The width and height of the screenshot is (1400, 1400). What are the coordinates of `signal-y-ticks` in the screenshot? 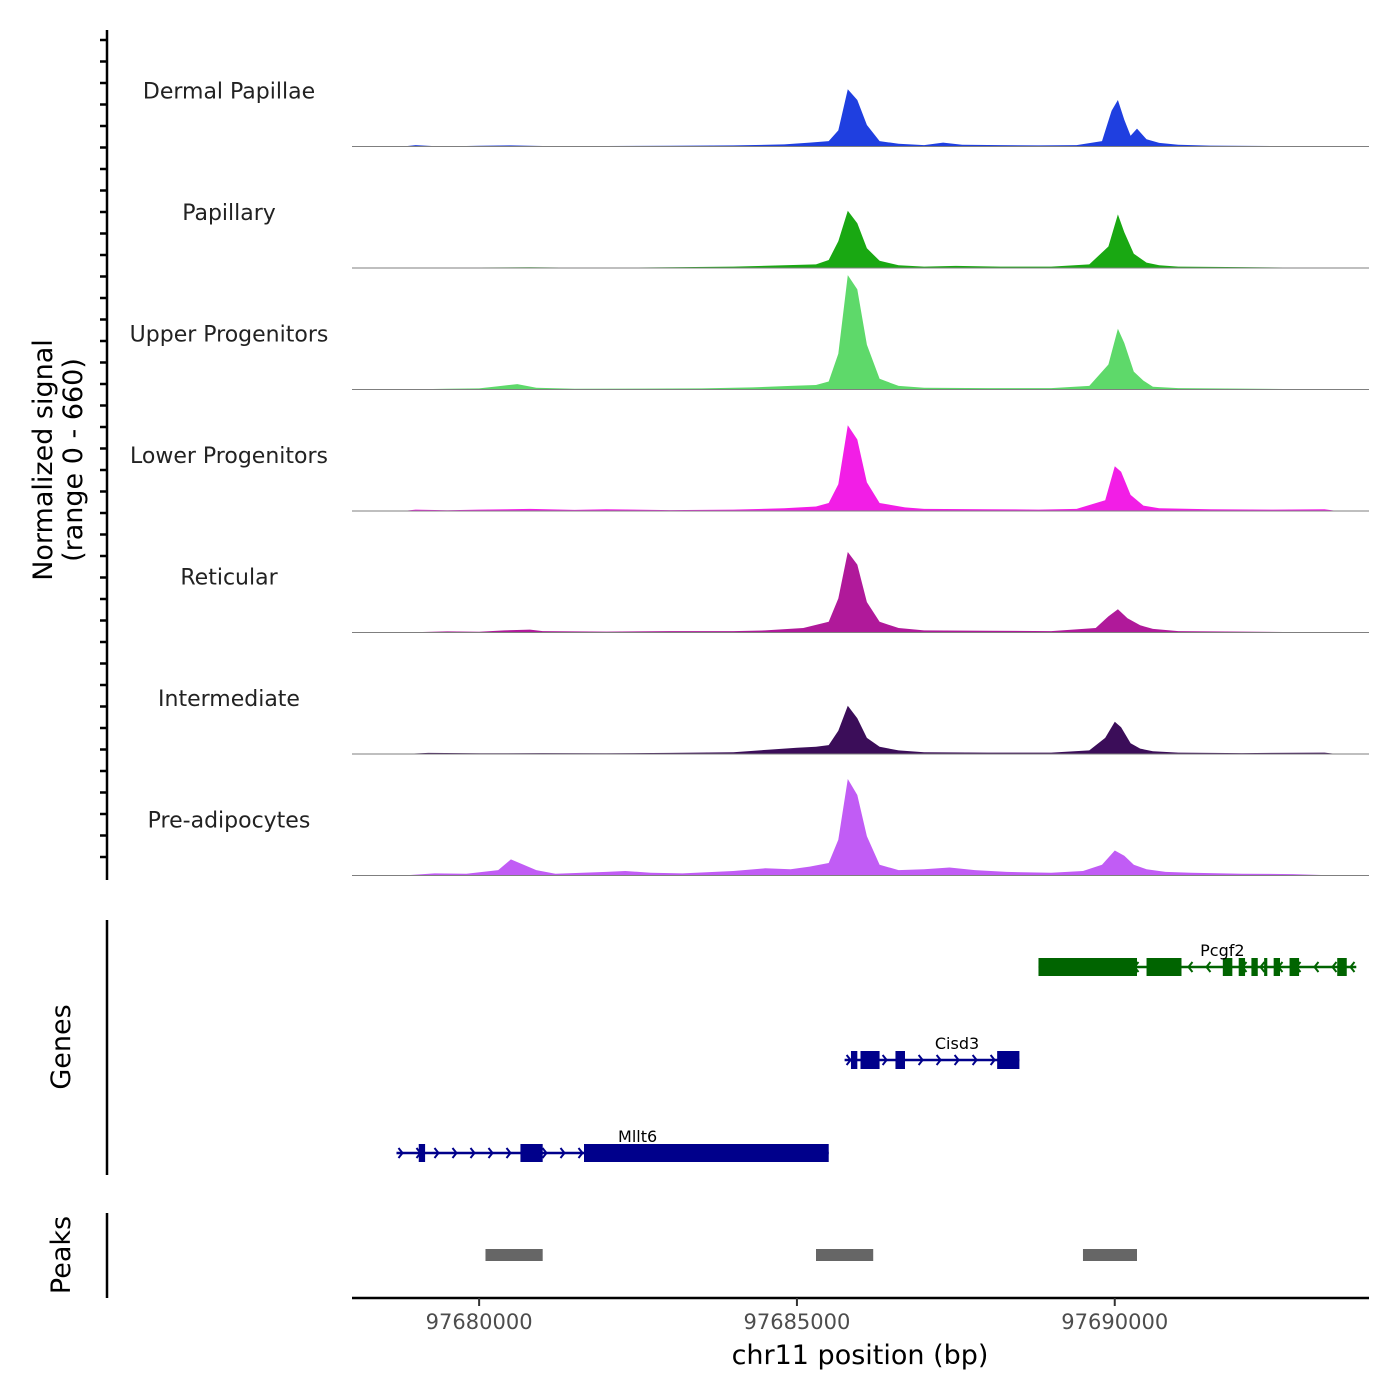 It's located at (103, 448).